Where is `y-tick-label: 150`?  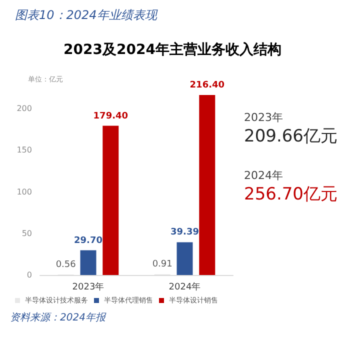
y-tick-label: 150 is located at coordinates (24, 150).